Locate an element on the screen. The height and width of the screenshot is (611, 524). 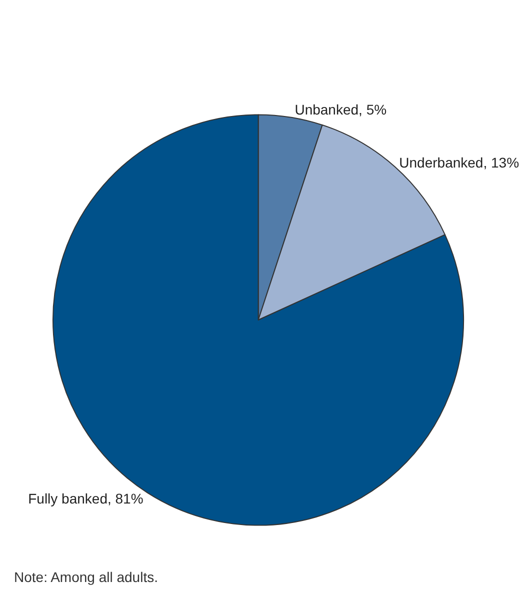
slice-label: Underbanked, 13% is located at coordinates (459, 162).